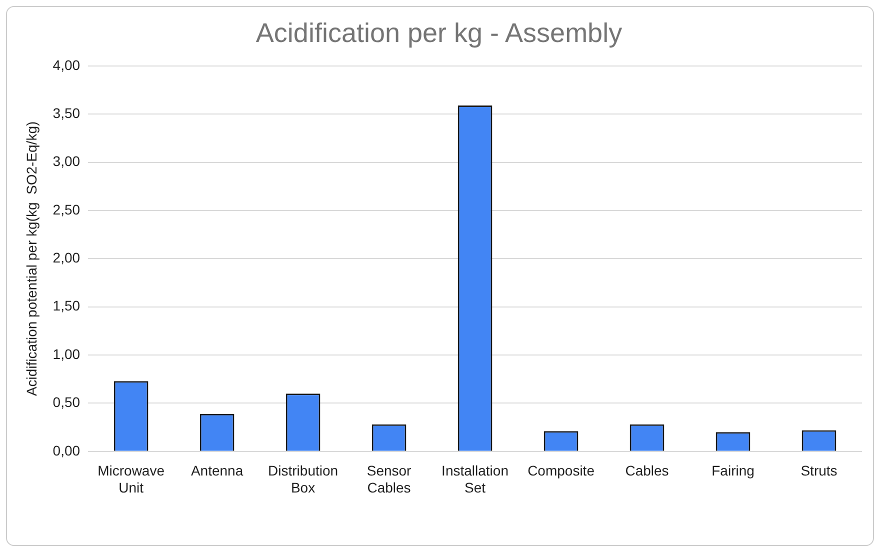 The width and height of the screenshot is (878, 549). What do you see at coordinates (66, 64) in the screenshot?
I see `y-tick-label: 4,00` at bounding box center [66, 64].